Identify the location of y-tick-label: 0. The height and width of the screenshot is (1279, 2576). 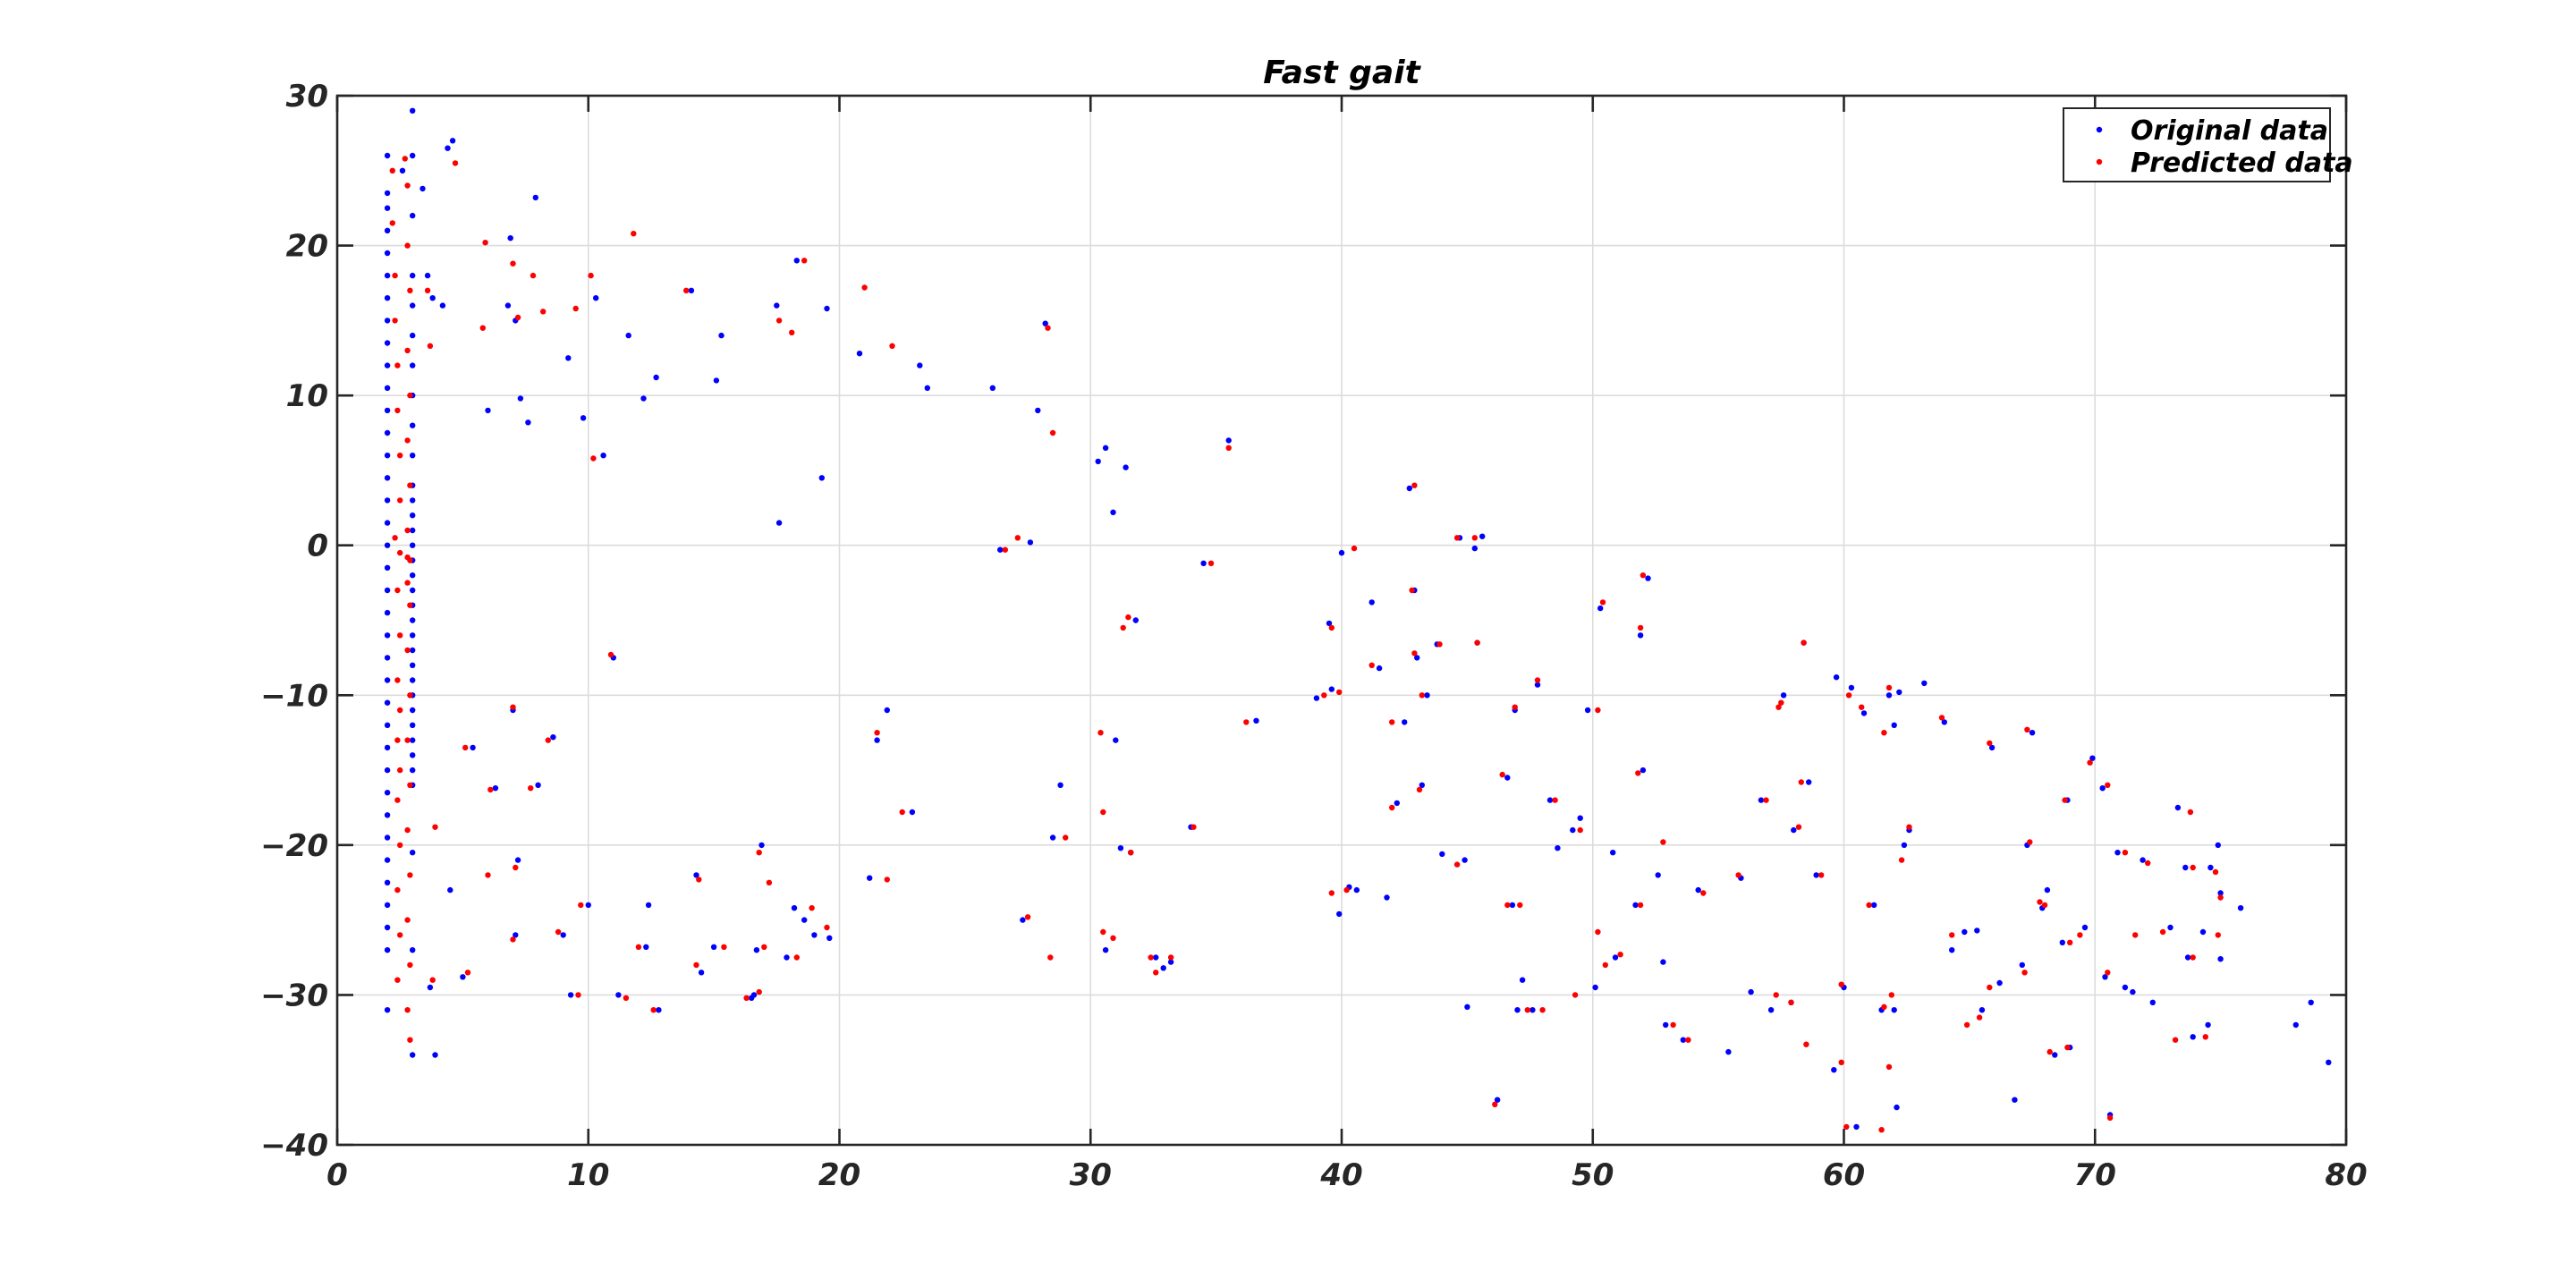
(317, 546).